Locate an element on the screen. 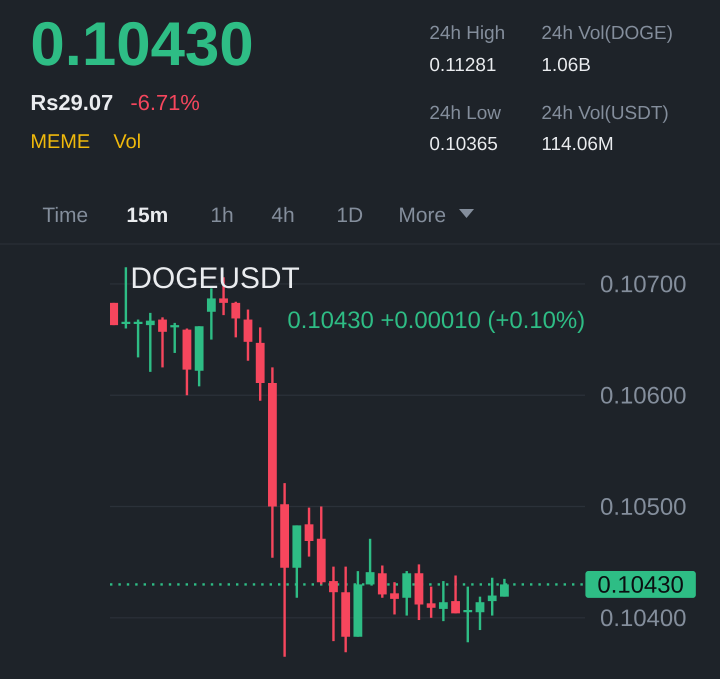  text: 1D is located at coordinates (350, 215).